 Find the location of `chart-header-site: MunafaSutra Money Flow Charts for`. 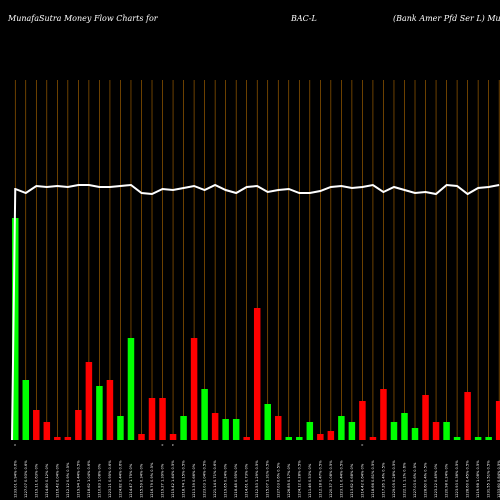

chart-header-site: MunafaSutra Money Flow Charts for is located at coordinates (83, 18).